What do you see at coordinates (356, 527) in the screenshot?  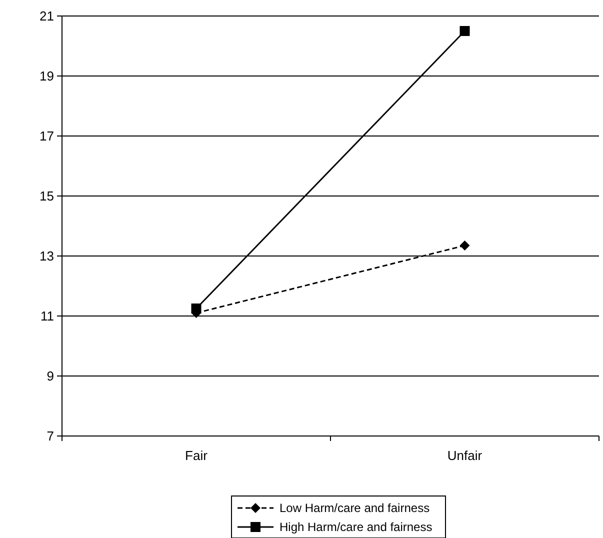 I see `legend-label: High Harm/care and fairness` at bounding box center [356, 527].